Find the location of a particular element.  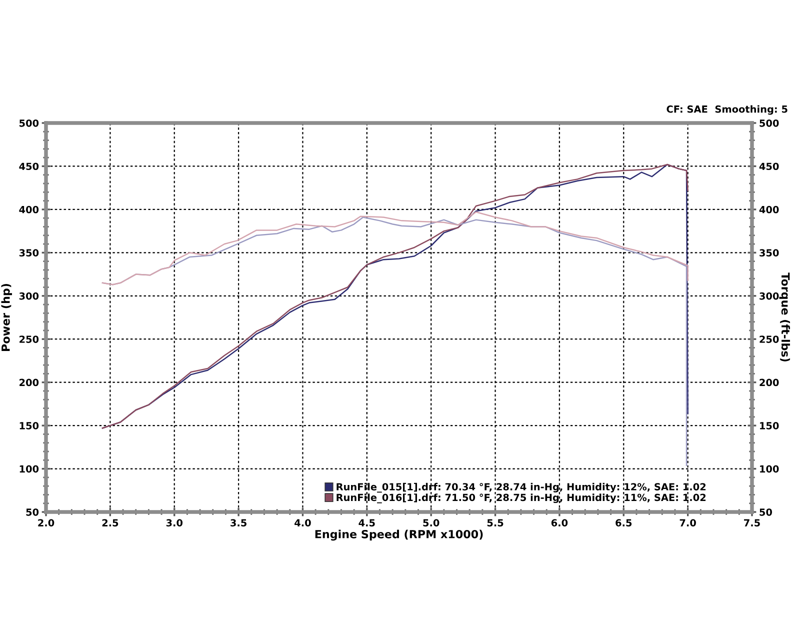

y-tick-label: 300 is located at coordinates (29, 296).